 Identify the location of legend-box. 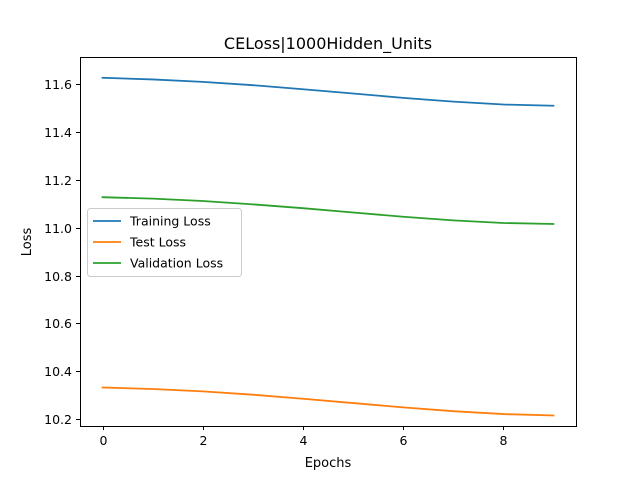
(164, 242).